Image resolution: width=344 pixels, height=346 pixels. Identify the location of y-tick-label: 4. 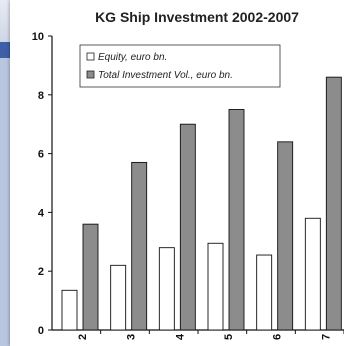
(41, 213).